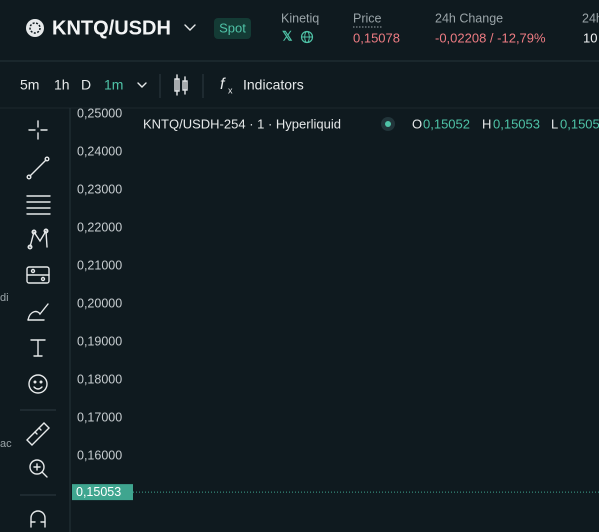 The width and height of the screenshot is (599, 532). I want to click on cut-text: di, so click(4, 298).